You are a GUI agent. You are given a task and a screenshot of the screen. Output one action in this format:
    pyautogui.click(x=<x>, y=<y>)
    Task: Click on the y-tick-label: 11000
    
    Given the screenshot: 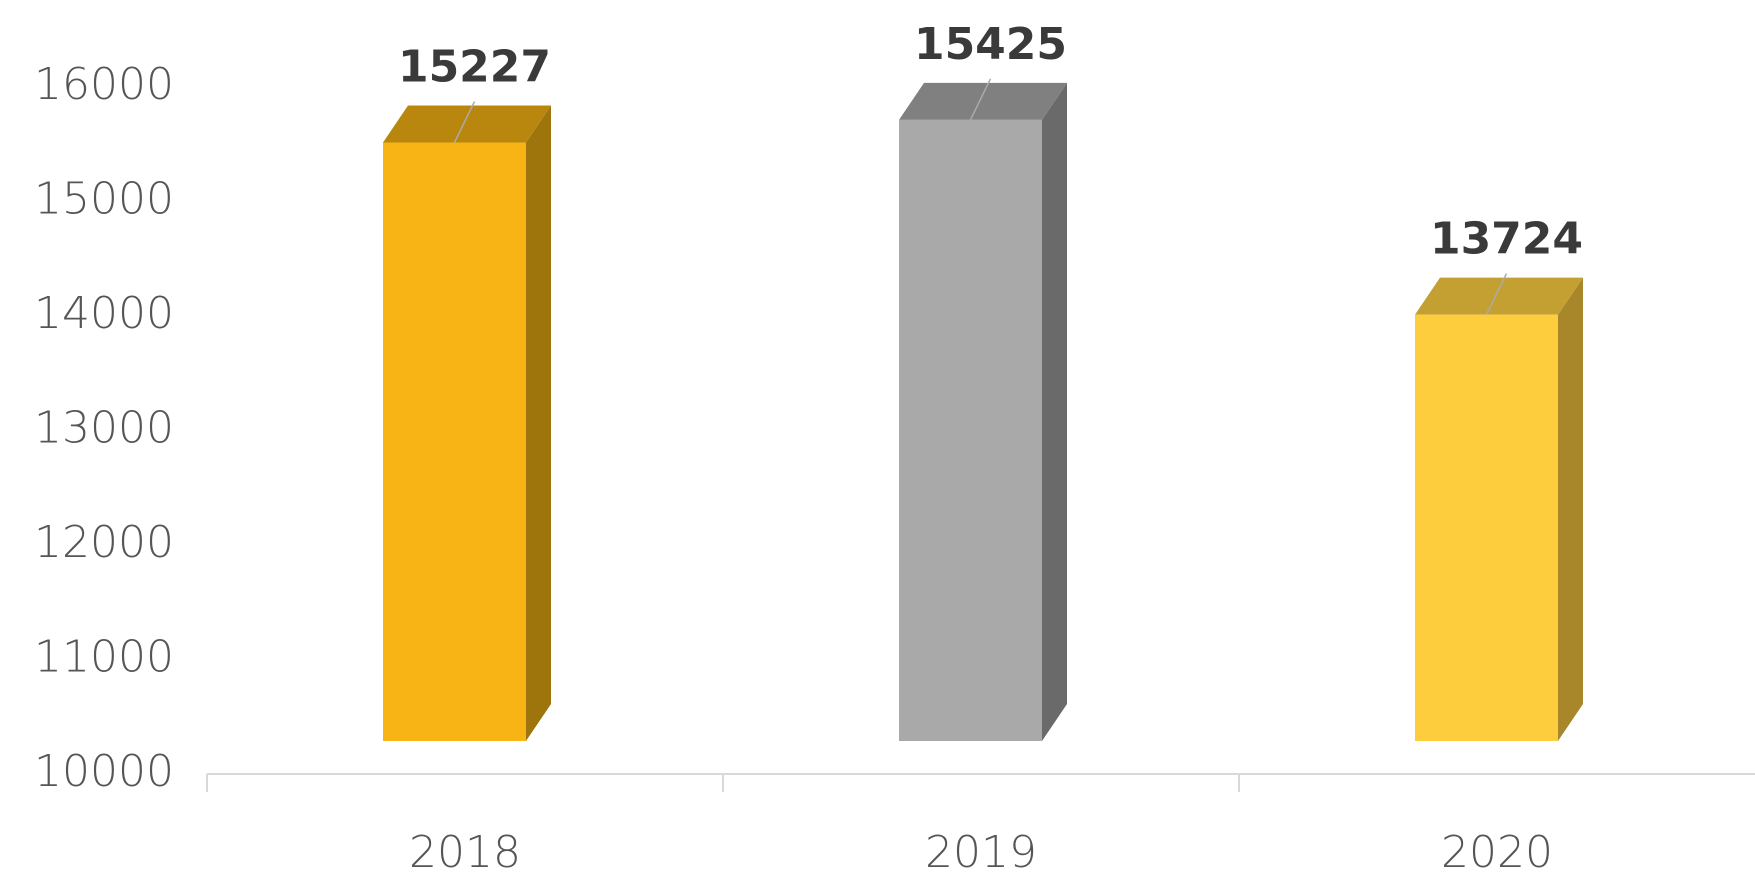 What is the action you would take?
    pyautogui.click(x=104, y=657)
    